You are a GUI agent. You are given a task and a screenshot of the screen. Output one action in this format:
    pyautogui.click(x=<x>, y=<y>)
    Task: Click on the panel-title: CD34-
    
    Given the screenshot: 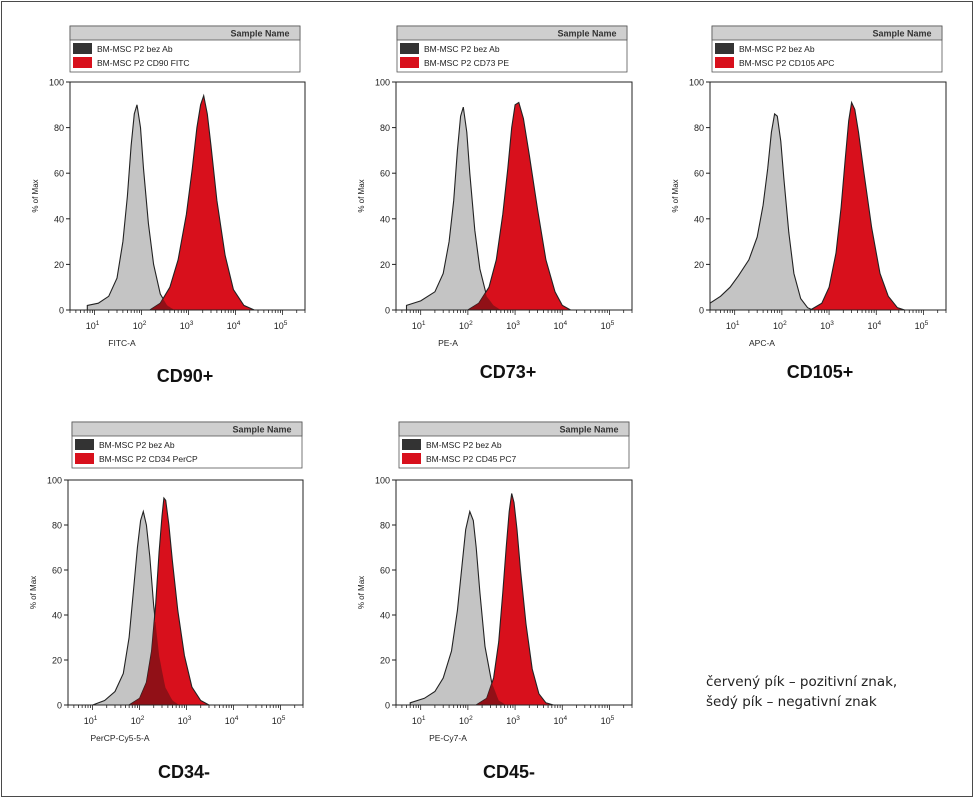 What is the action you would take?
    pyautogui.click(x=184, y=772)
    